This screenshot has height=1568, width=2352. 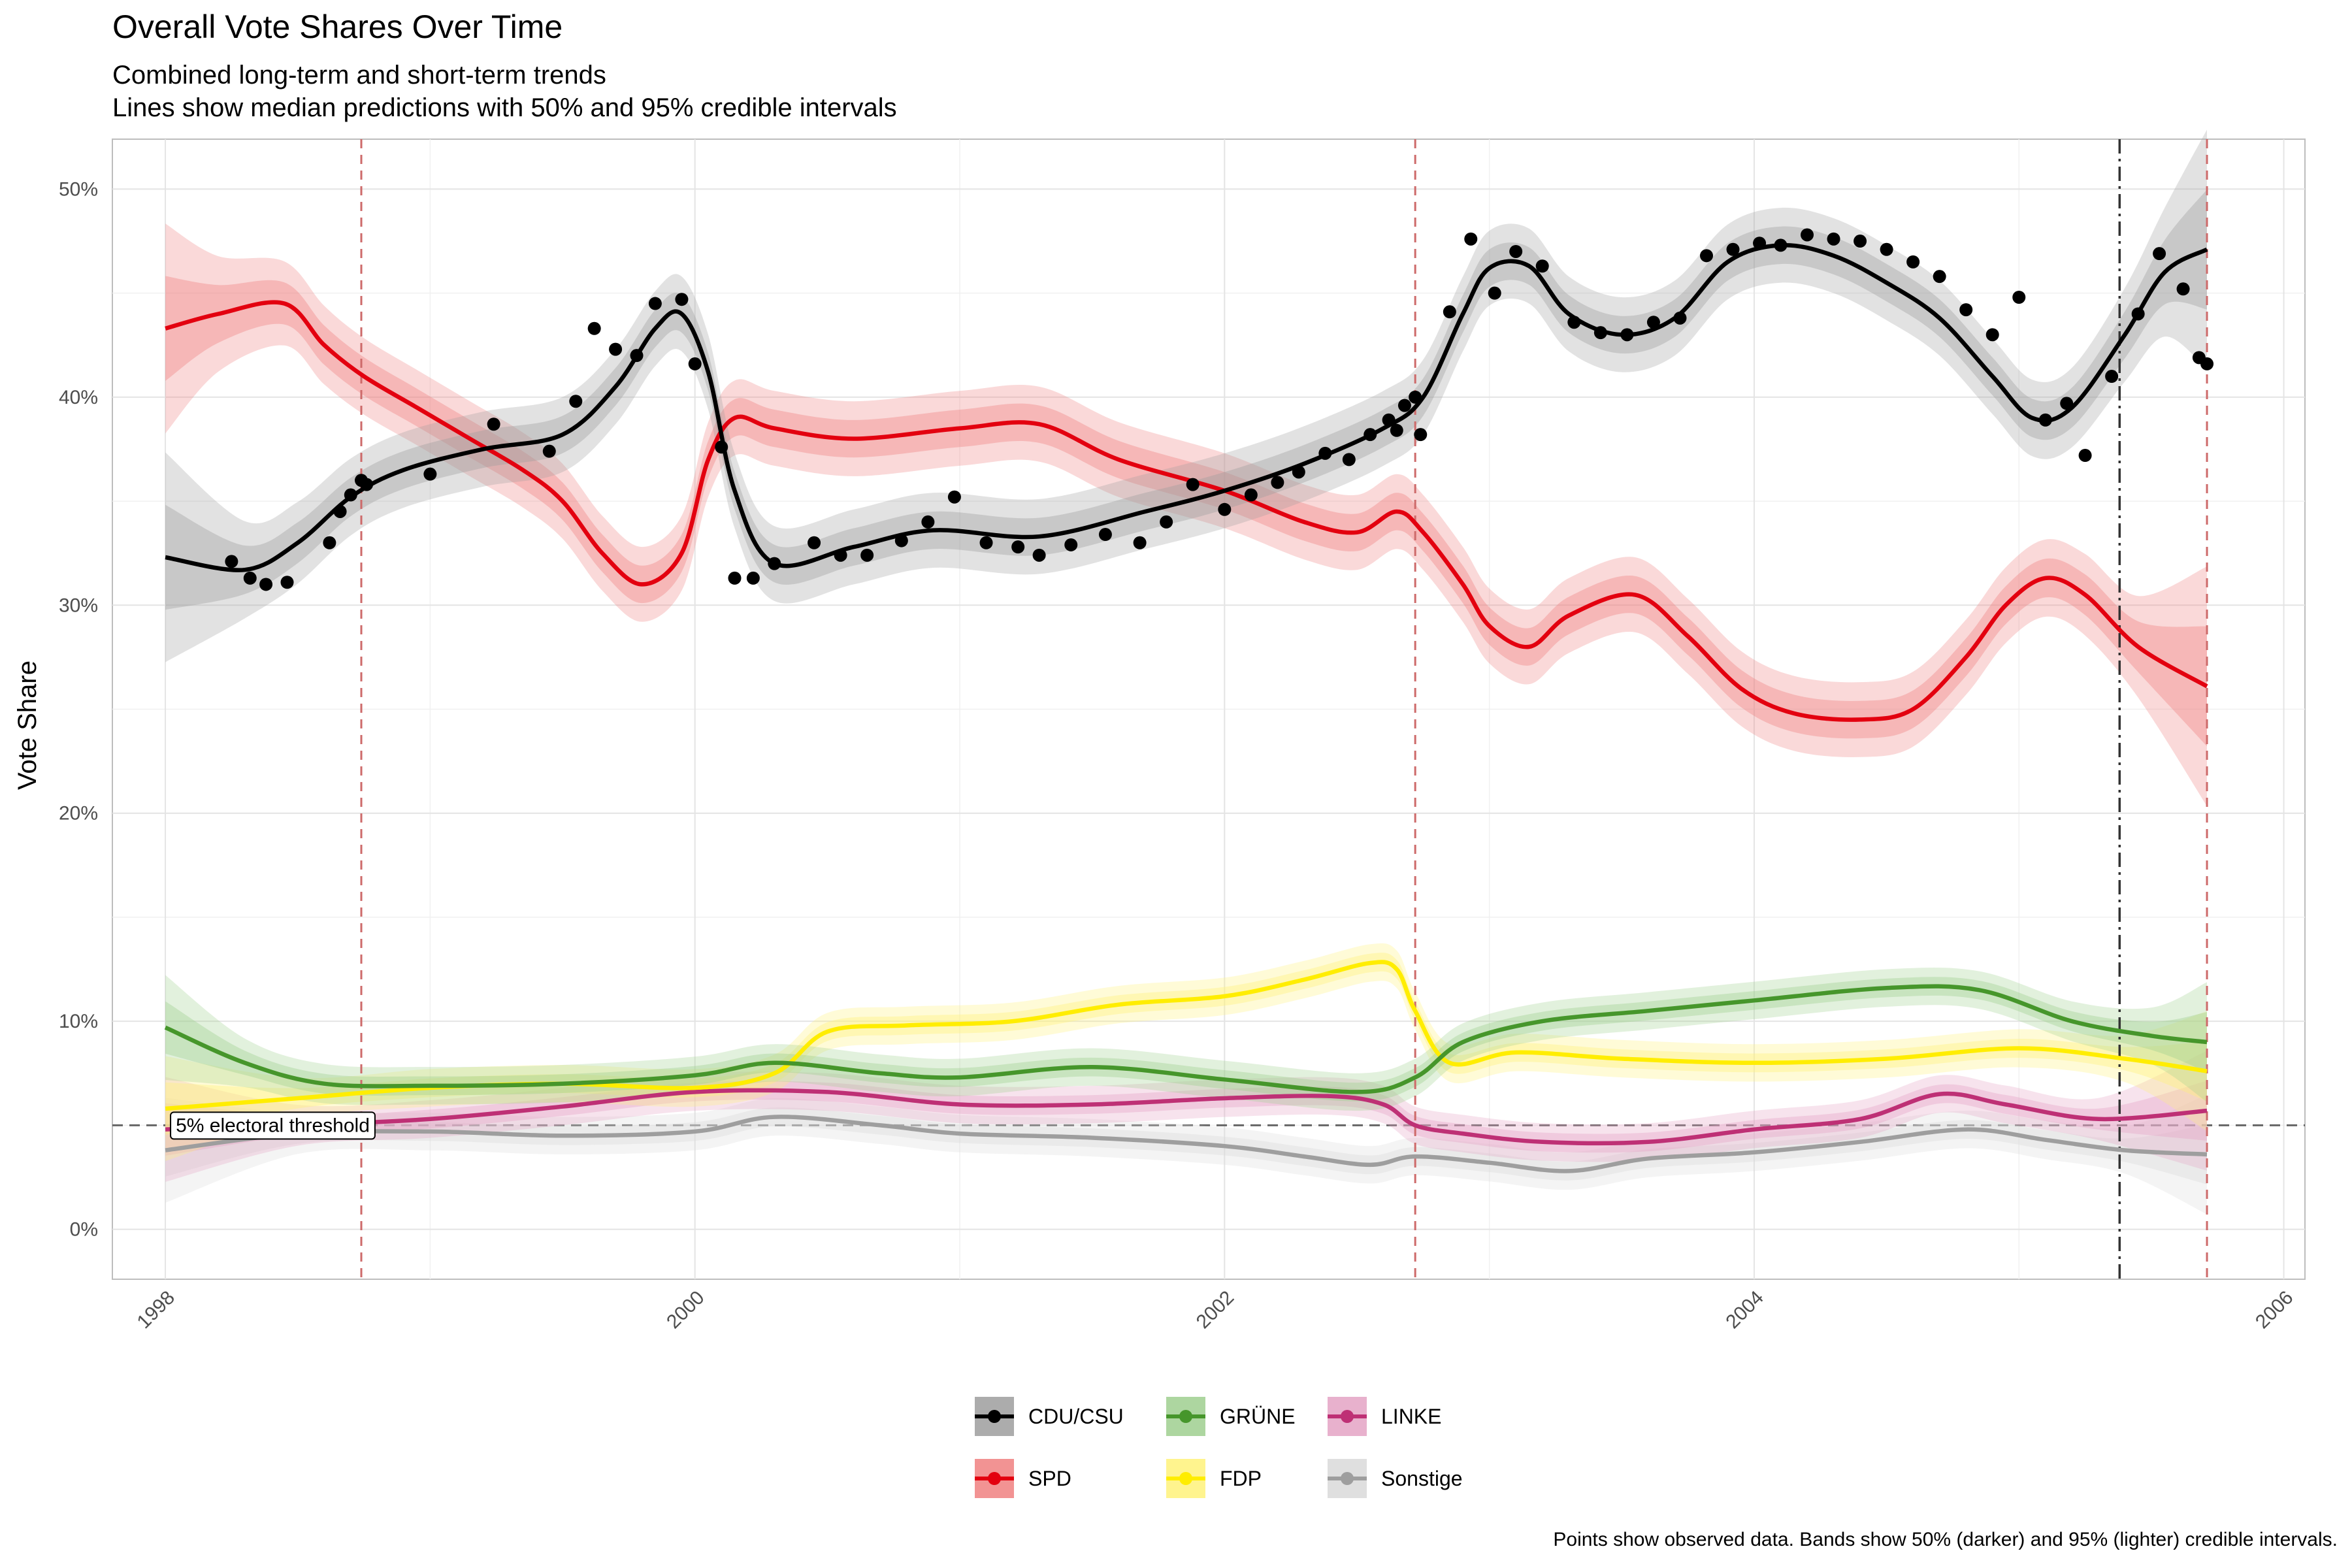 I want to click on median-line-sonstige, so click(x=1186, y=1144).